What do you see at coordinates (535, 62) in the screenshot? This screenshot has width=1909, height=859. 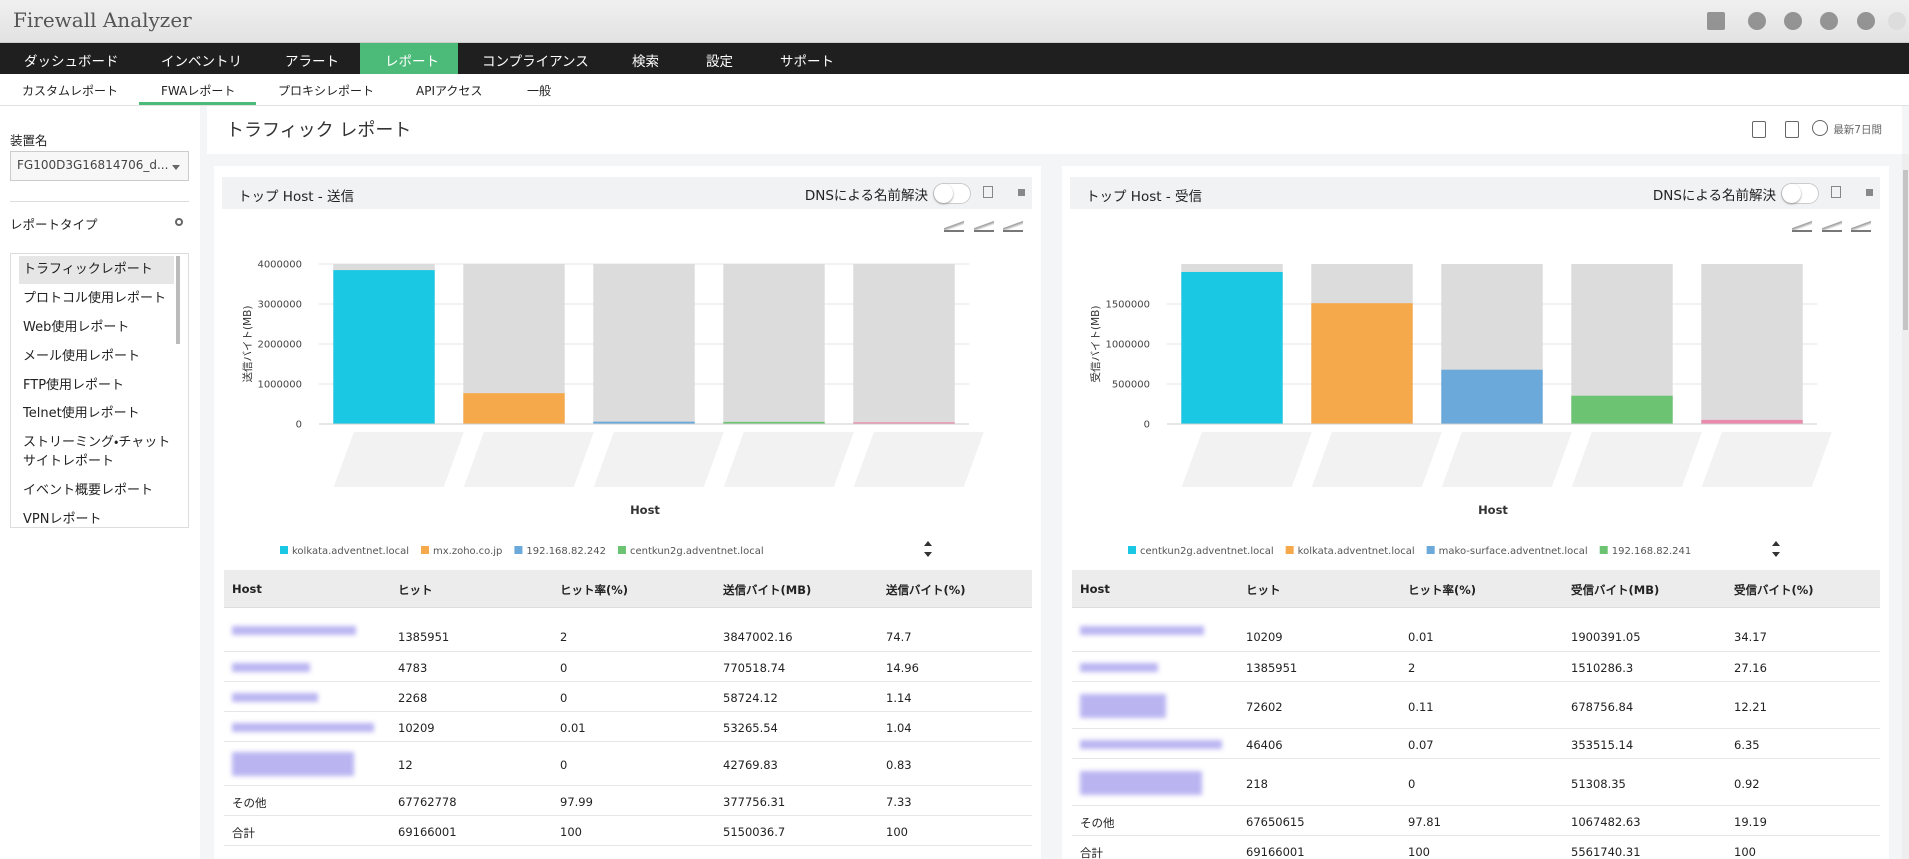 I see `nav-item: コンプライアンス` at bounding box center [535, 62].